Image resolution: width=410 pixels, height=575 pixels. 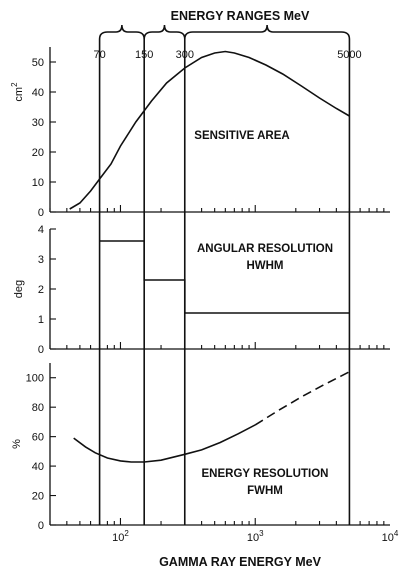 I want to click on energy-y-tick-label: 80, so click(x=38, y=408).